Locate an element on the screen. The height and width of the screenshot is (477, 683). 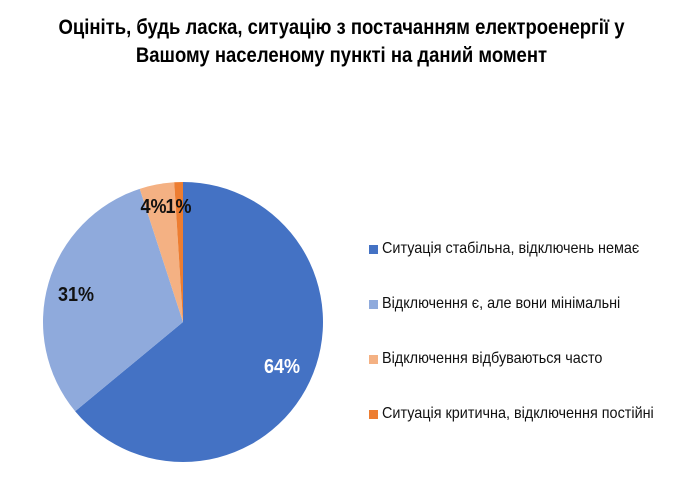
slice-label-minimal: 31% is located at coordinates (76, 295).